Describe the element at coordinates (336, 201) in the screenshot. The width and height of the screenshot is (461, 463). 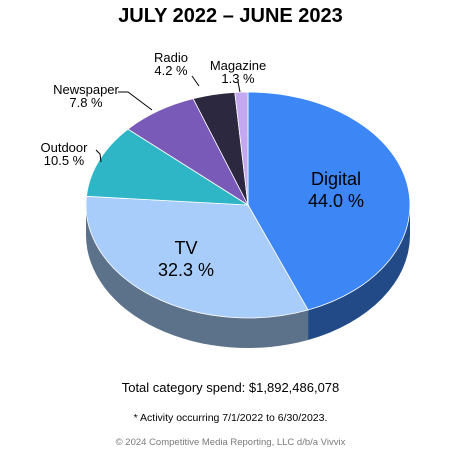
I see `slice-value-digital: 44.0 %` at that location.